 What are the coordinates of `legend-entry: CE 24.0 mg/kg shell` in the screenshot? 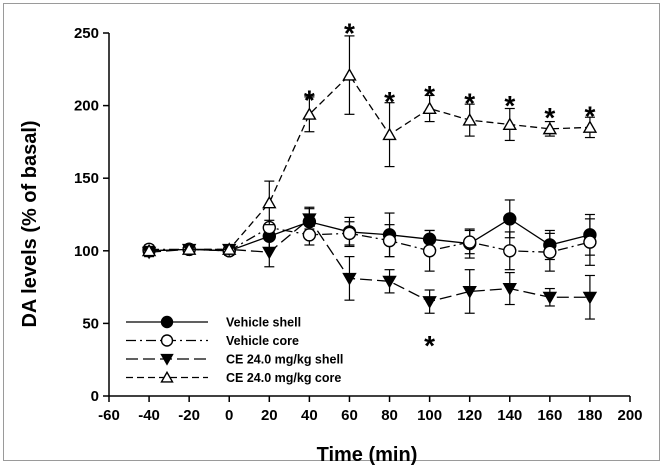 It's located at (234, 360).